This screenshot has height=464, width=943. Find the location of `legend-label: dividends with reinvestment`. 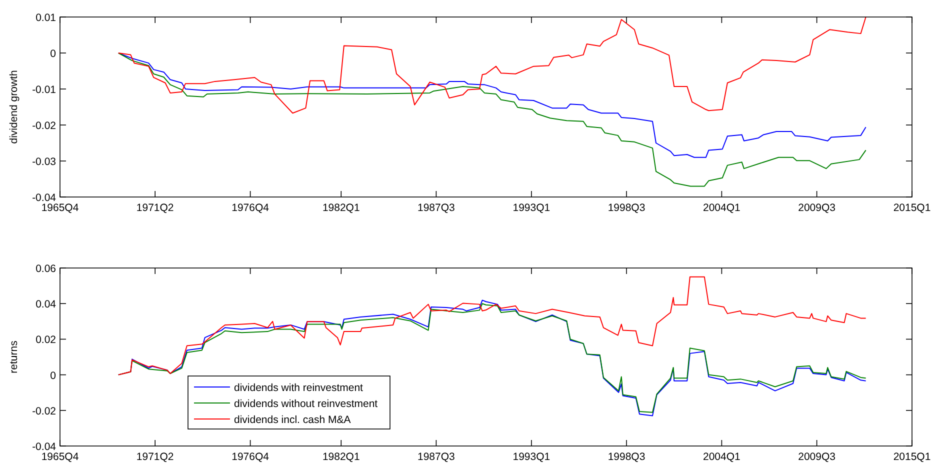

legend-label: dividends with reinvestment is located at coordinates (299, 388).